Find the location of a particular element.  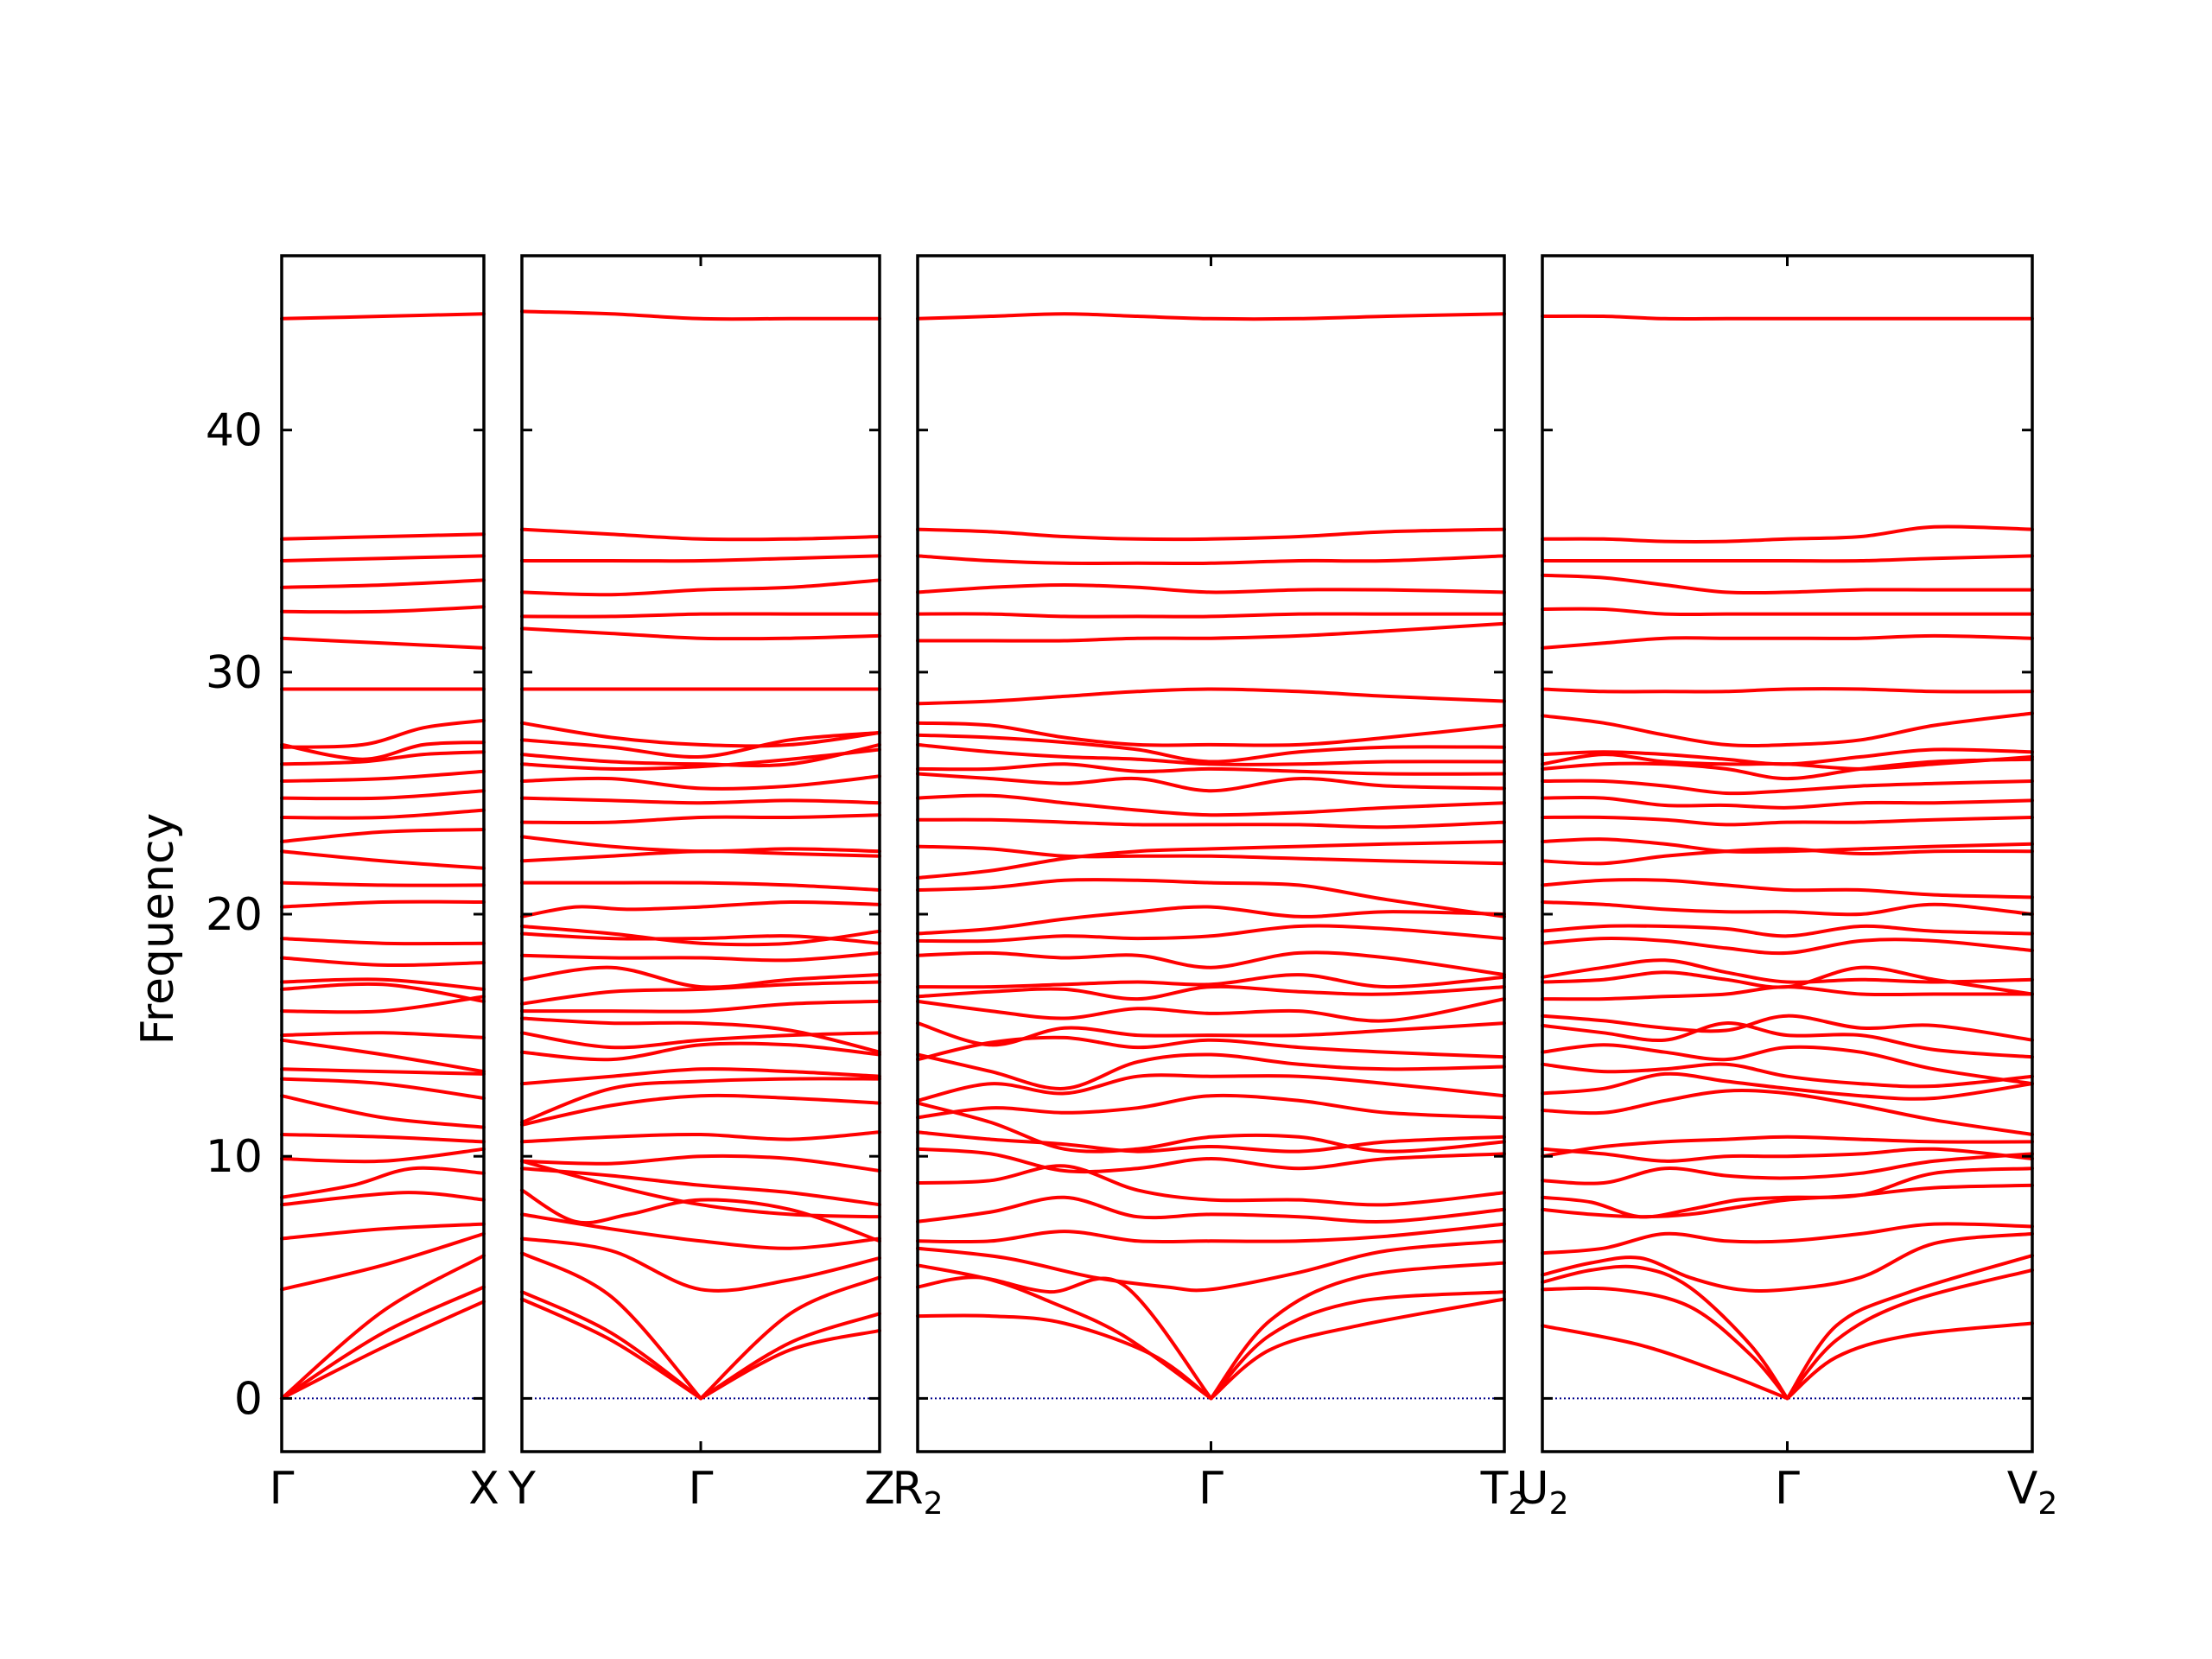

k-point-label: X is located at coordinates (483, 1489).